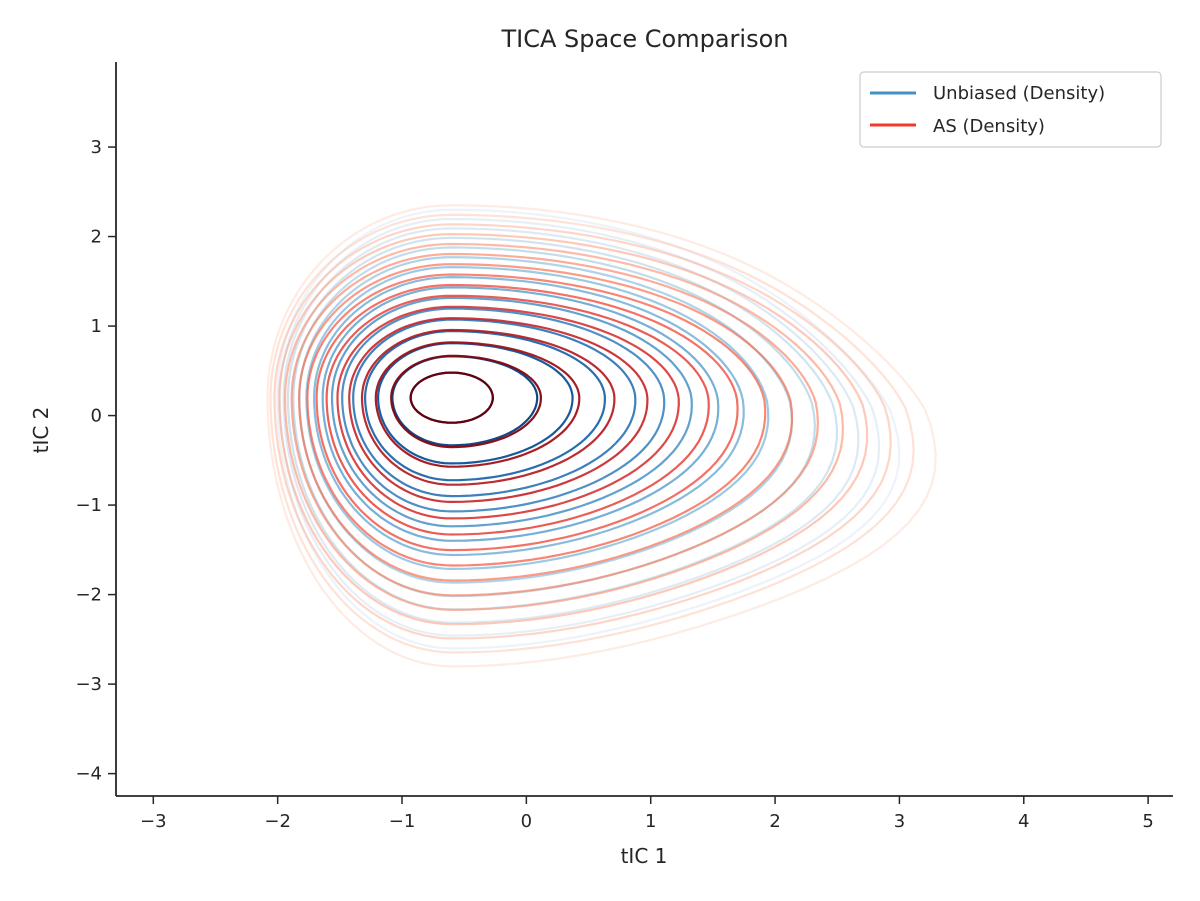  What do you see at coordinates (644, 856) in the screenshot?
I see `x-axis-label: tIC 1` at bounding box center [644, 856].